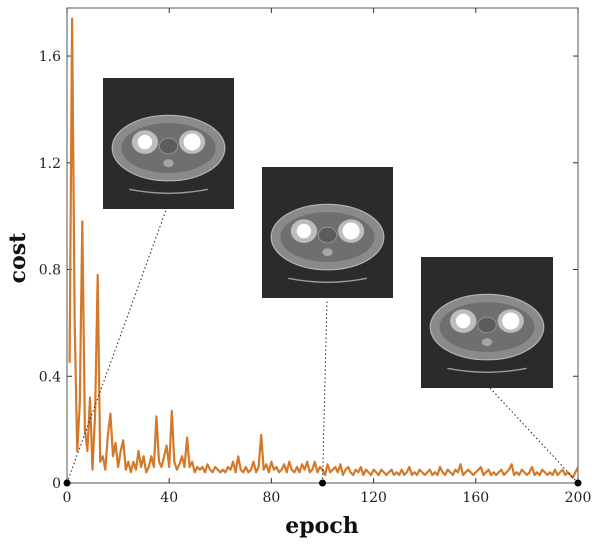 The width and height of the screenshot is (598, 546). Describe the element at coordinates (169, 498) in the screenshot. I see `x-tick-label: 40` at that location.